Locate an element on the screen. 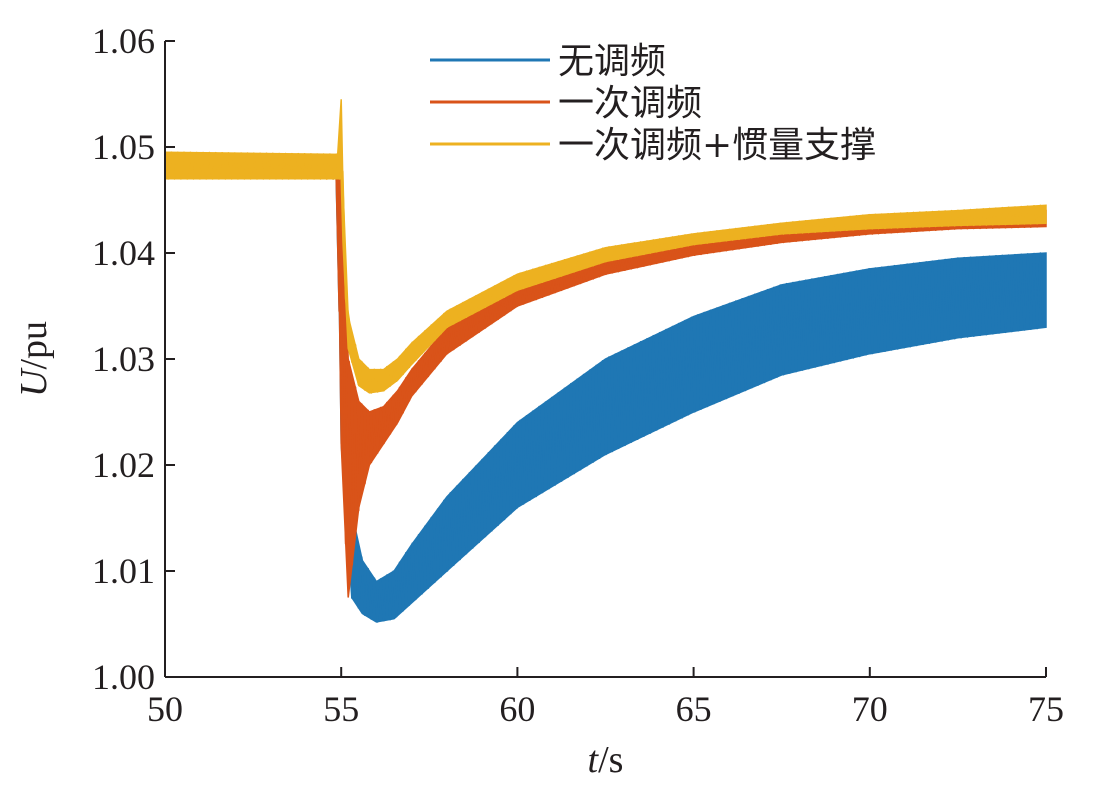  y-tick-label: 1.00 is located at coordinates (123, 677).